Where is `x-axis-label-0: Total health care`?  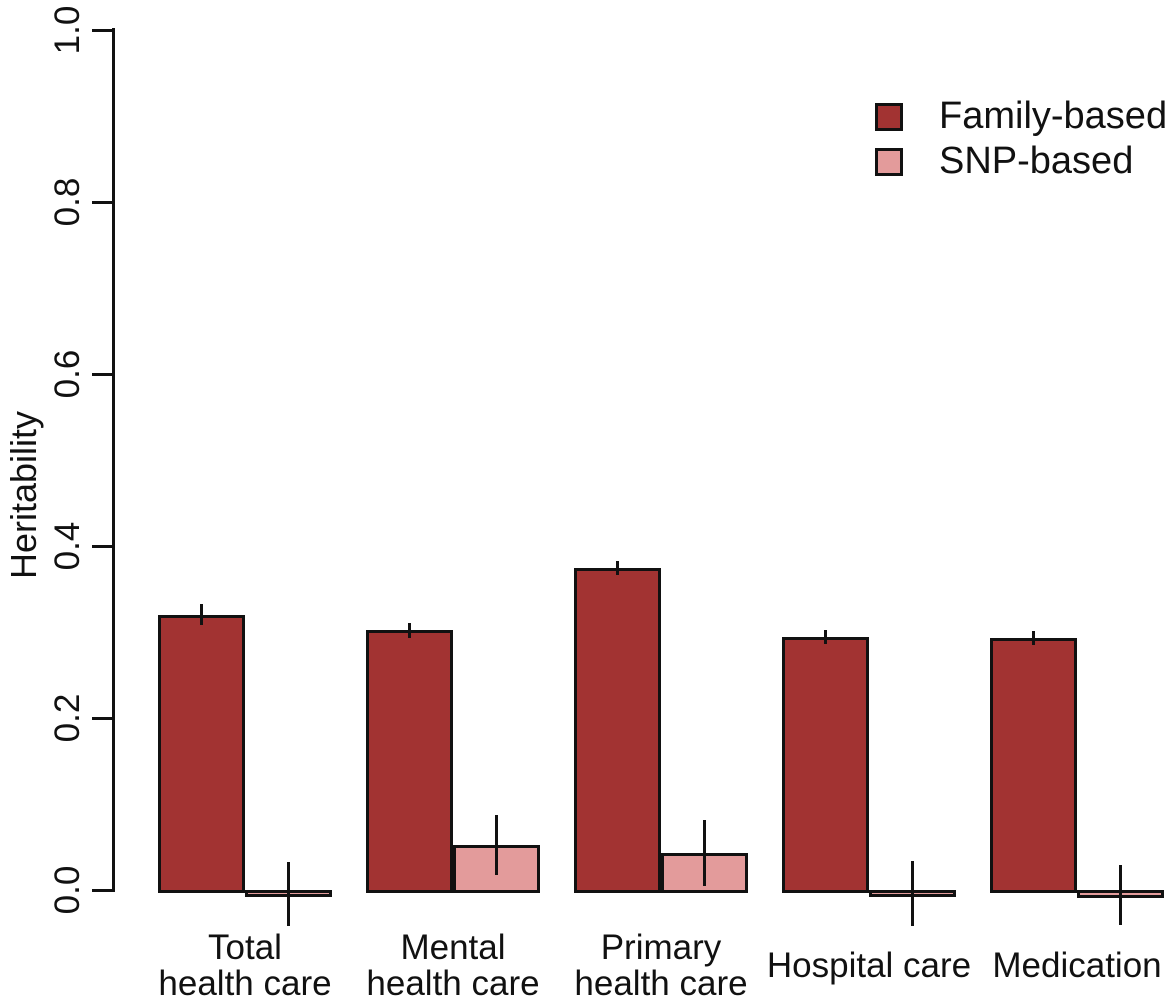 x-axis-label-0: Total health care is located at coordinates (244, 964).